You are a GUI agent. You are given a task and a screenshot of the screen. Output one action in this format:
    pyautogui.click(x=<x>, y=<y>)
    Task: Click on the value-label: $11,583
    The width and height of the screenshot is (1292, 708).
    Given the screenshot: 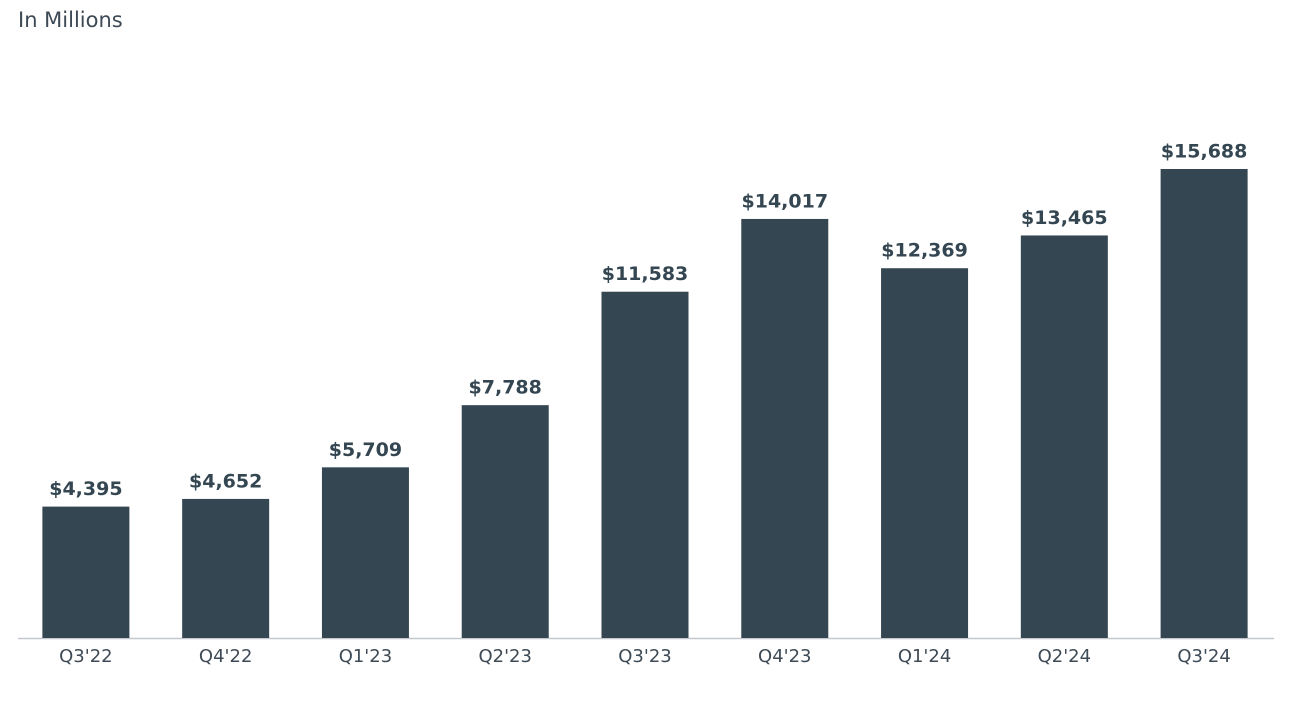 What is the action you would take?
    pyautogui.click(x=645, y=274)
    